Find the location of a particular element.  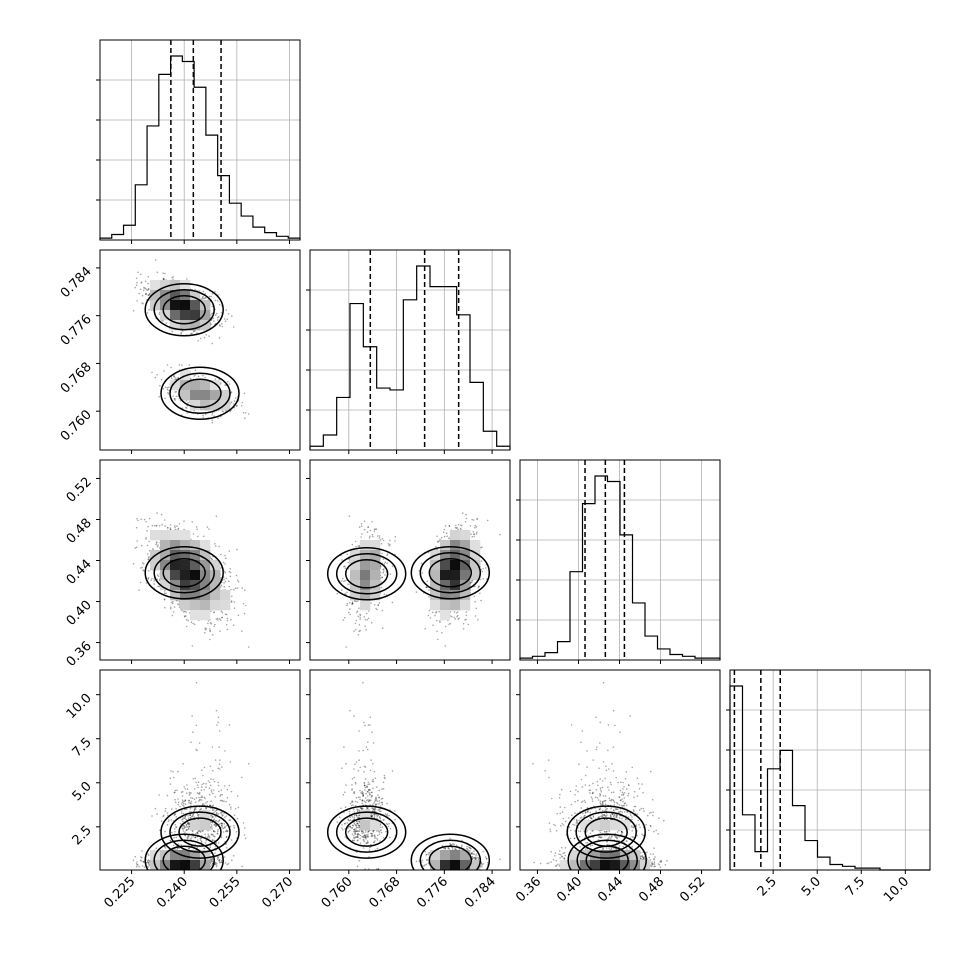

y-tick-label: 0.48 is located at coordinates (79, 531).